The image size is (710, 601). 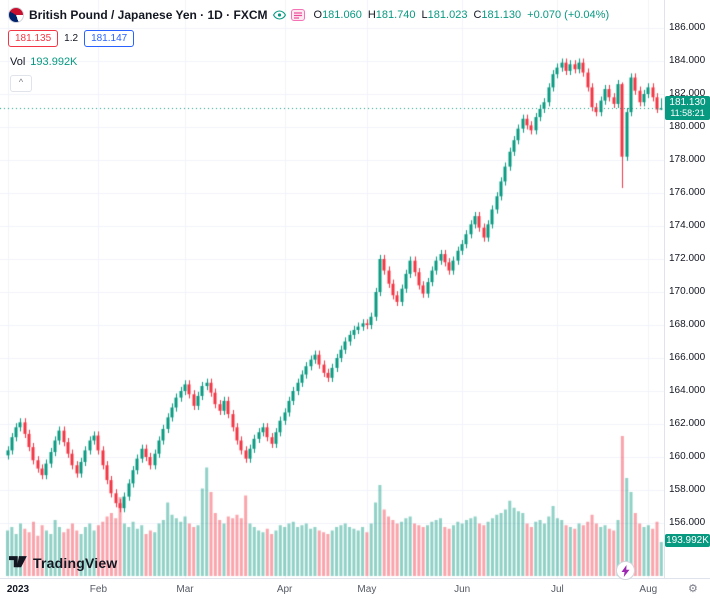 I want to click on open-label: O, so click(x=318, y=15).